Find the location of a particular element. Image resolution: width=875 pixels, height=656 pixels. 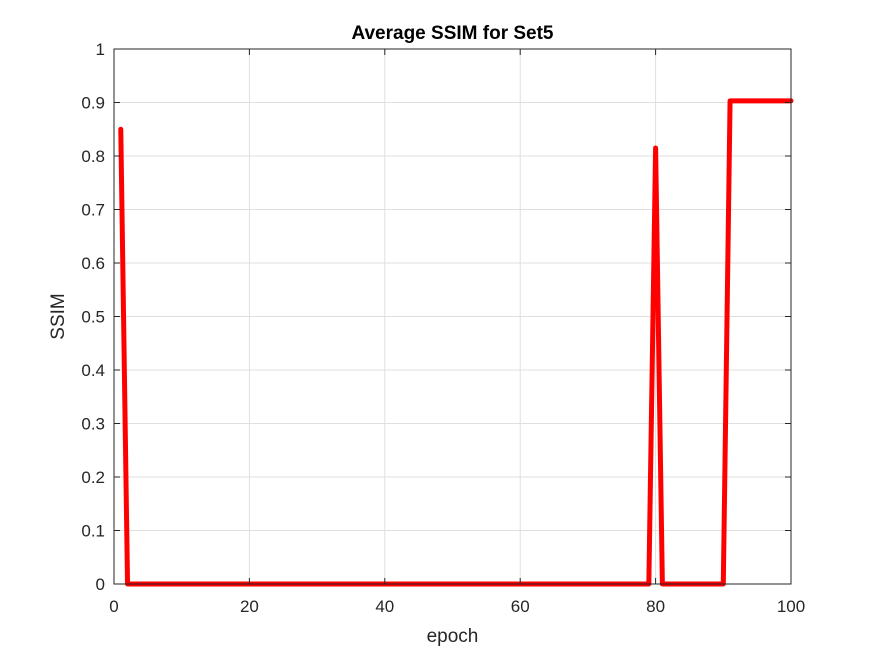

y-tick-label: 0.7 is located at coordinates (93, 210).